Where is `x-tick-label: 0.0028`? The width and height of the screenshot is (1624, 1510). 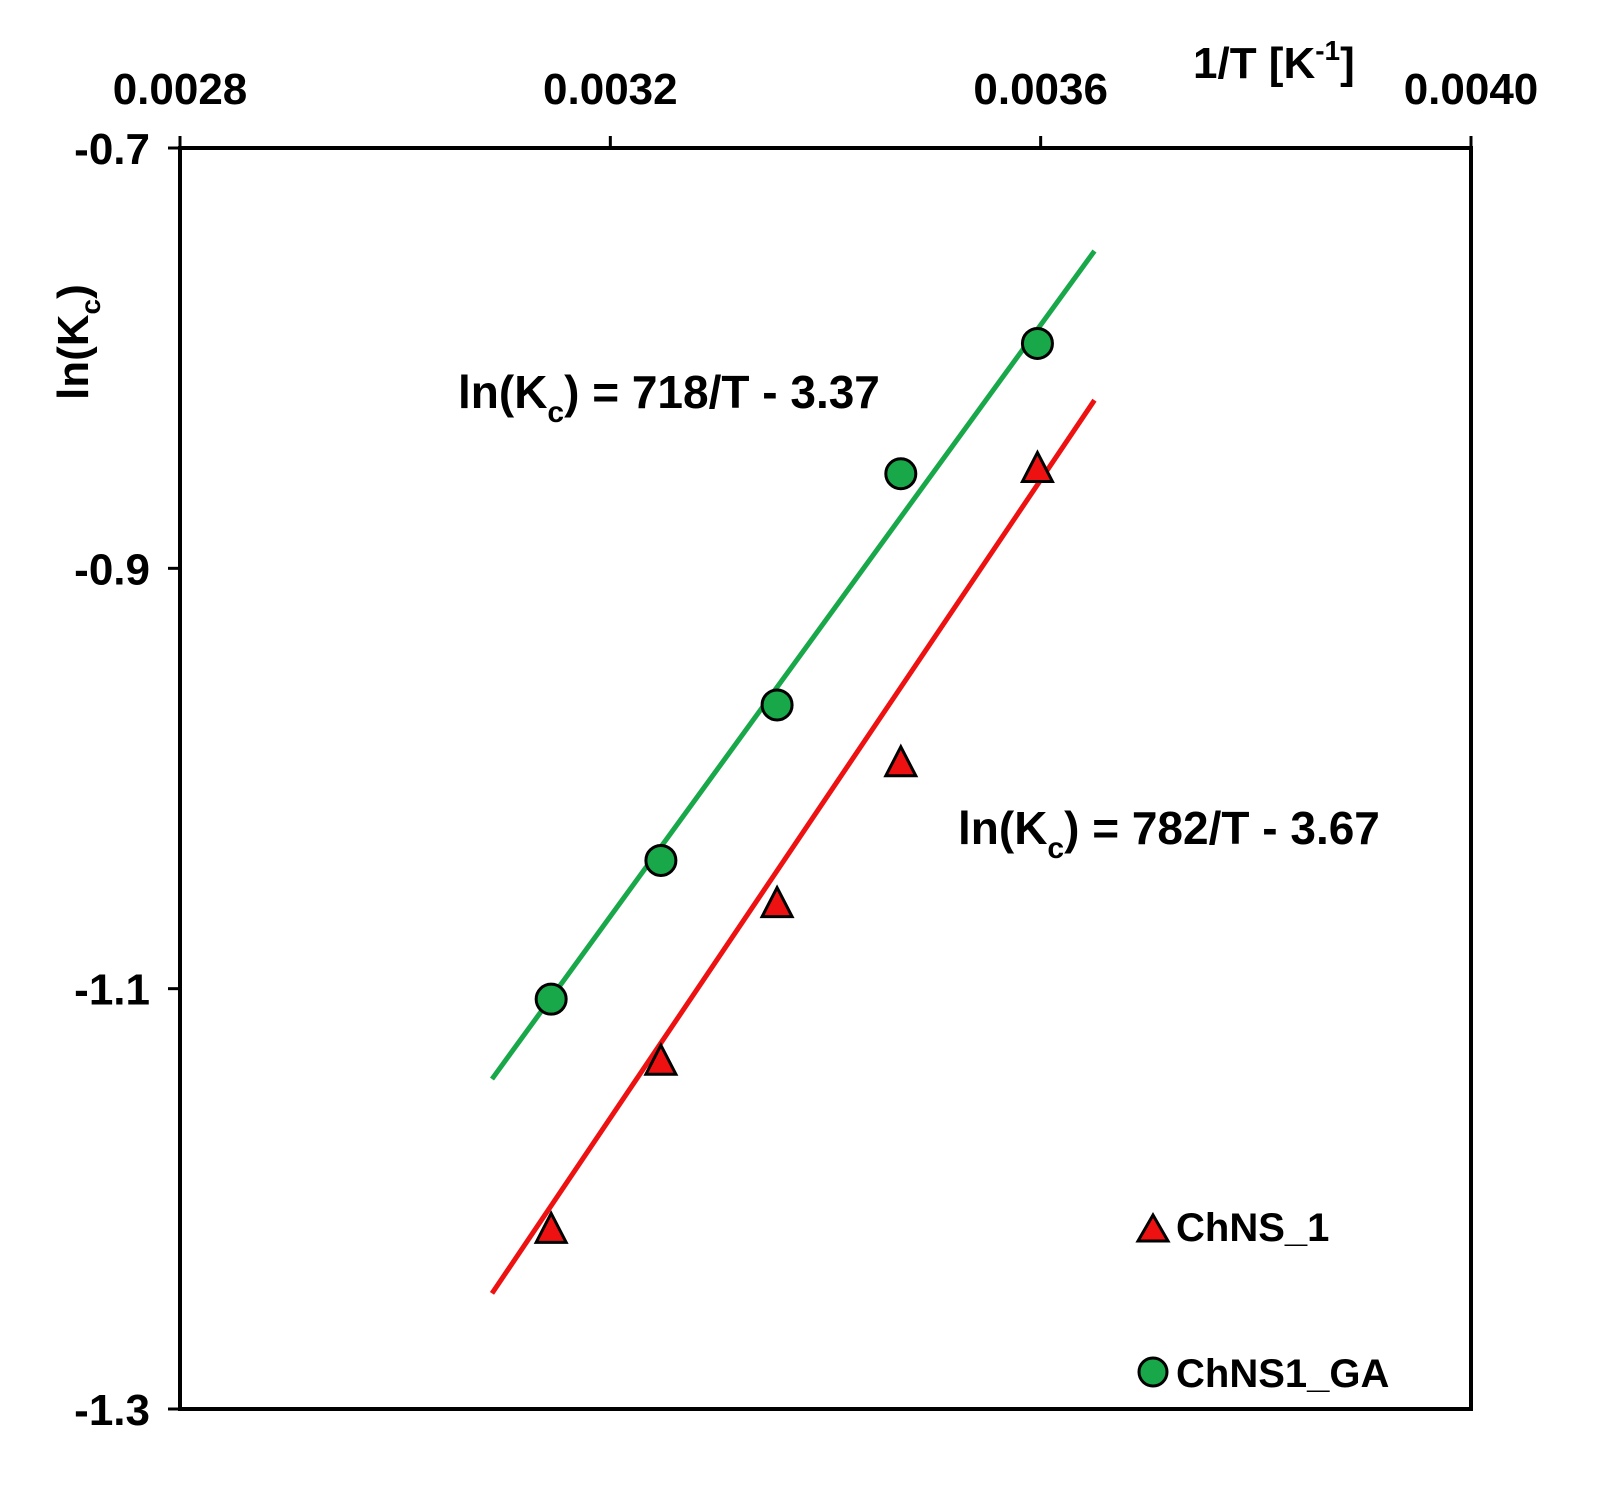 x-tick-label: 0.0028 is located at coordinates (180, 89).